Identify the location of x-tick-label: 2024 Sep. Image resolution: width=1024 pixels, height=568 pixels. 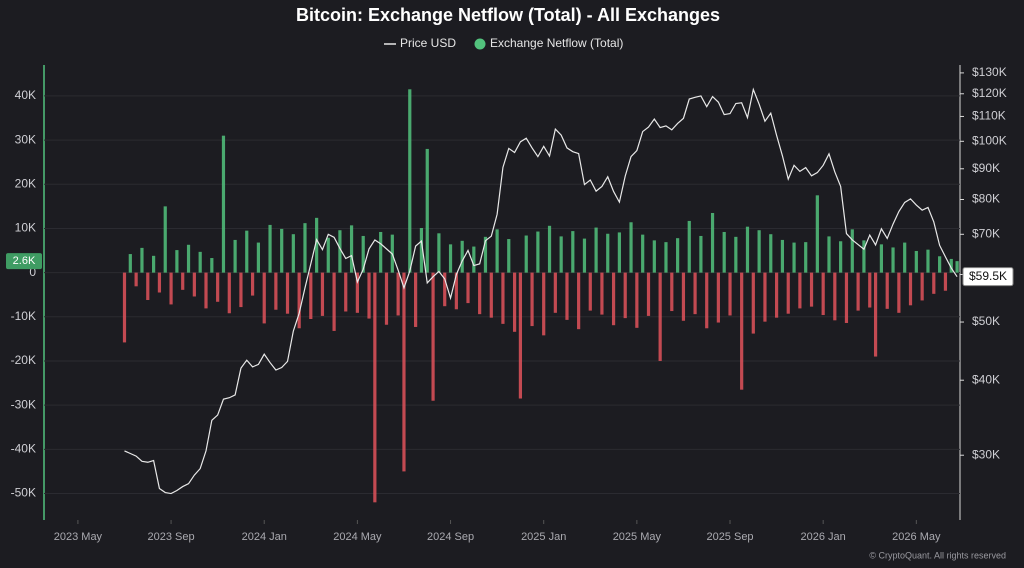
(450, 537).